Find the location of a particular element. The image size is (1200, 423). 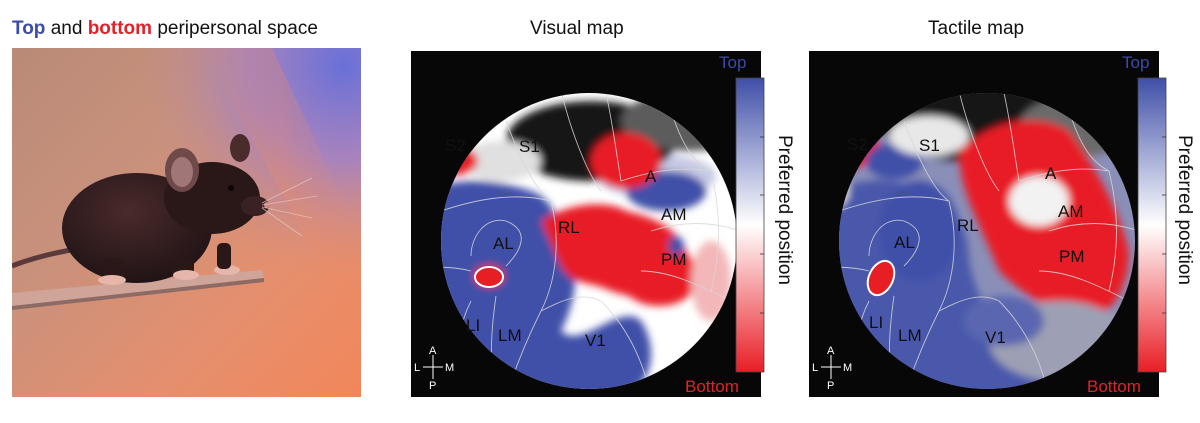

title-and-word: and is located at coordinates (66, 28).